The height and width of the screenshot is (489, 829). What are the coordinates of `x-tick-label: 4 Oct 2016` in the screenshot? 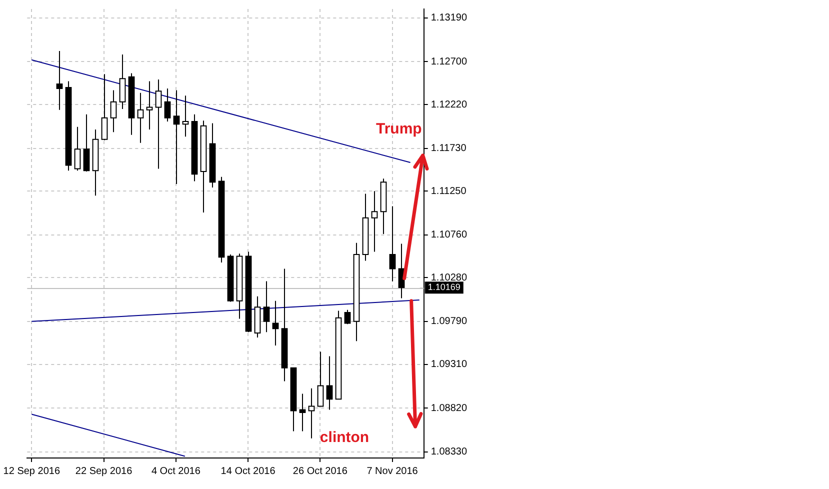 It's located at (176, 471).